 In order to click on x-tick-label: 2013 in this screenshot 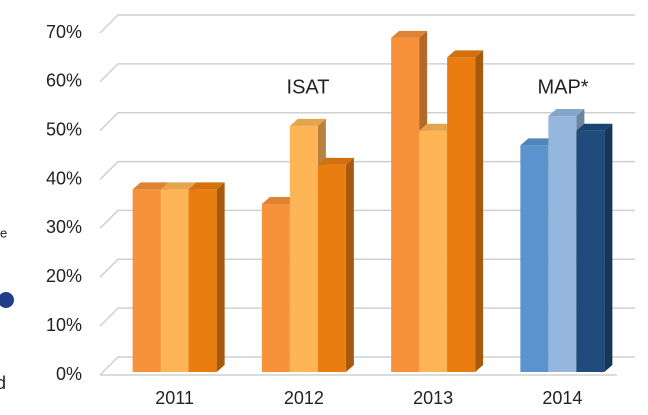, I will do `click(433, 398)`.